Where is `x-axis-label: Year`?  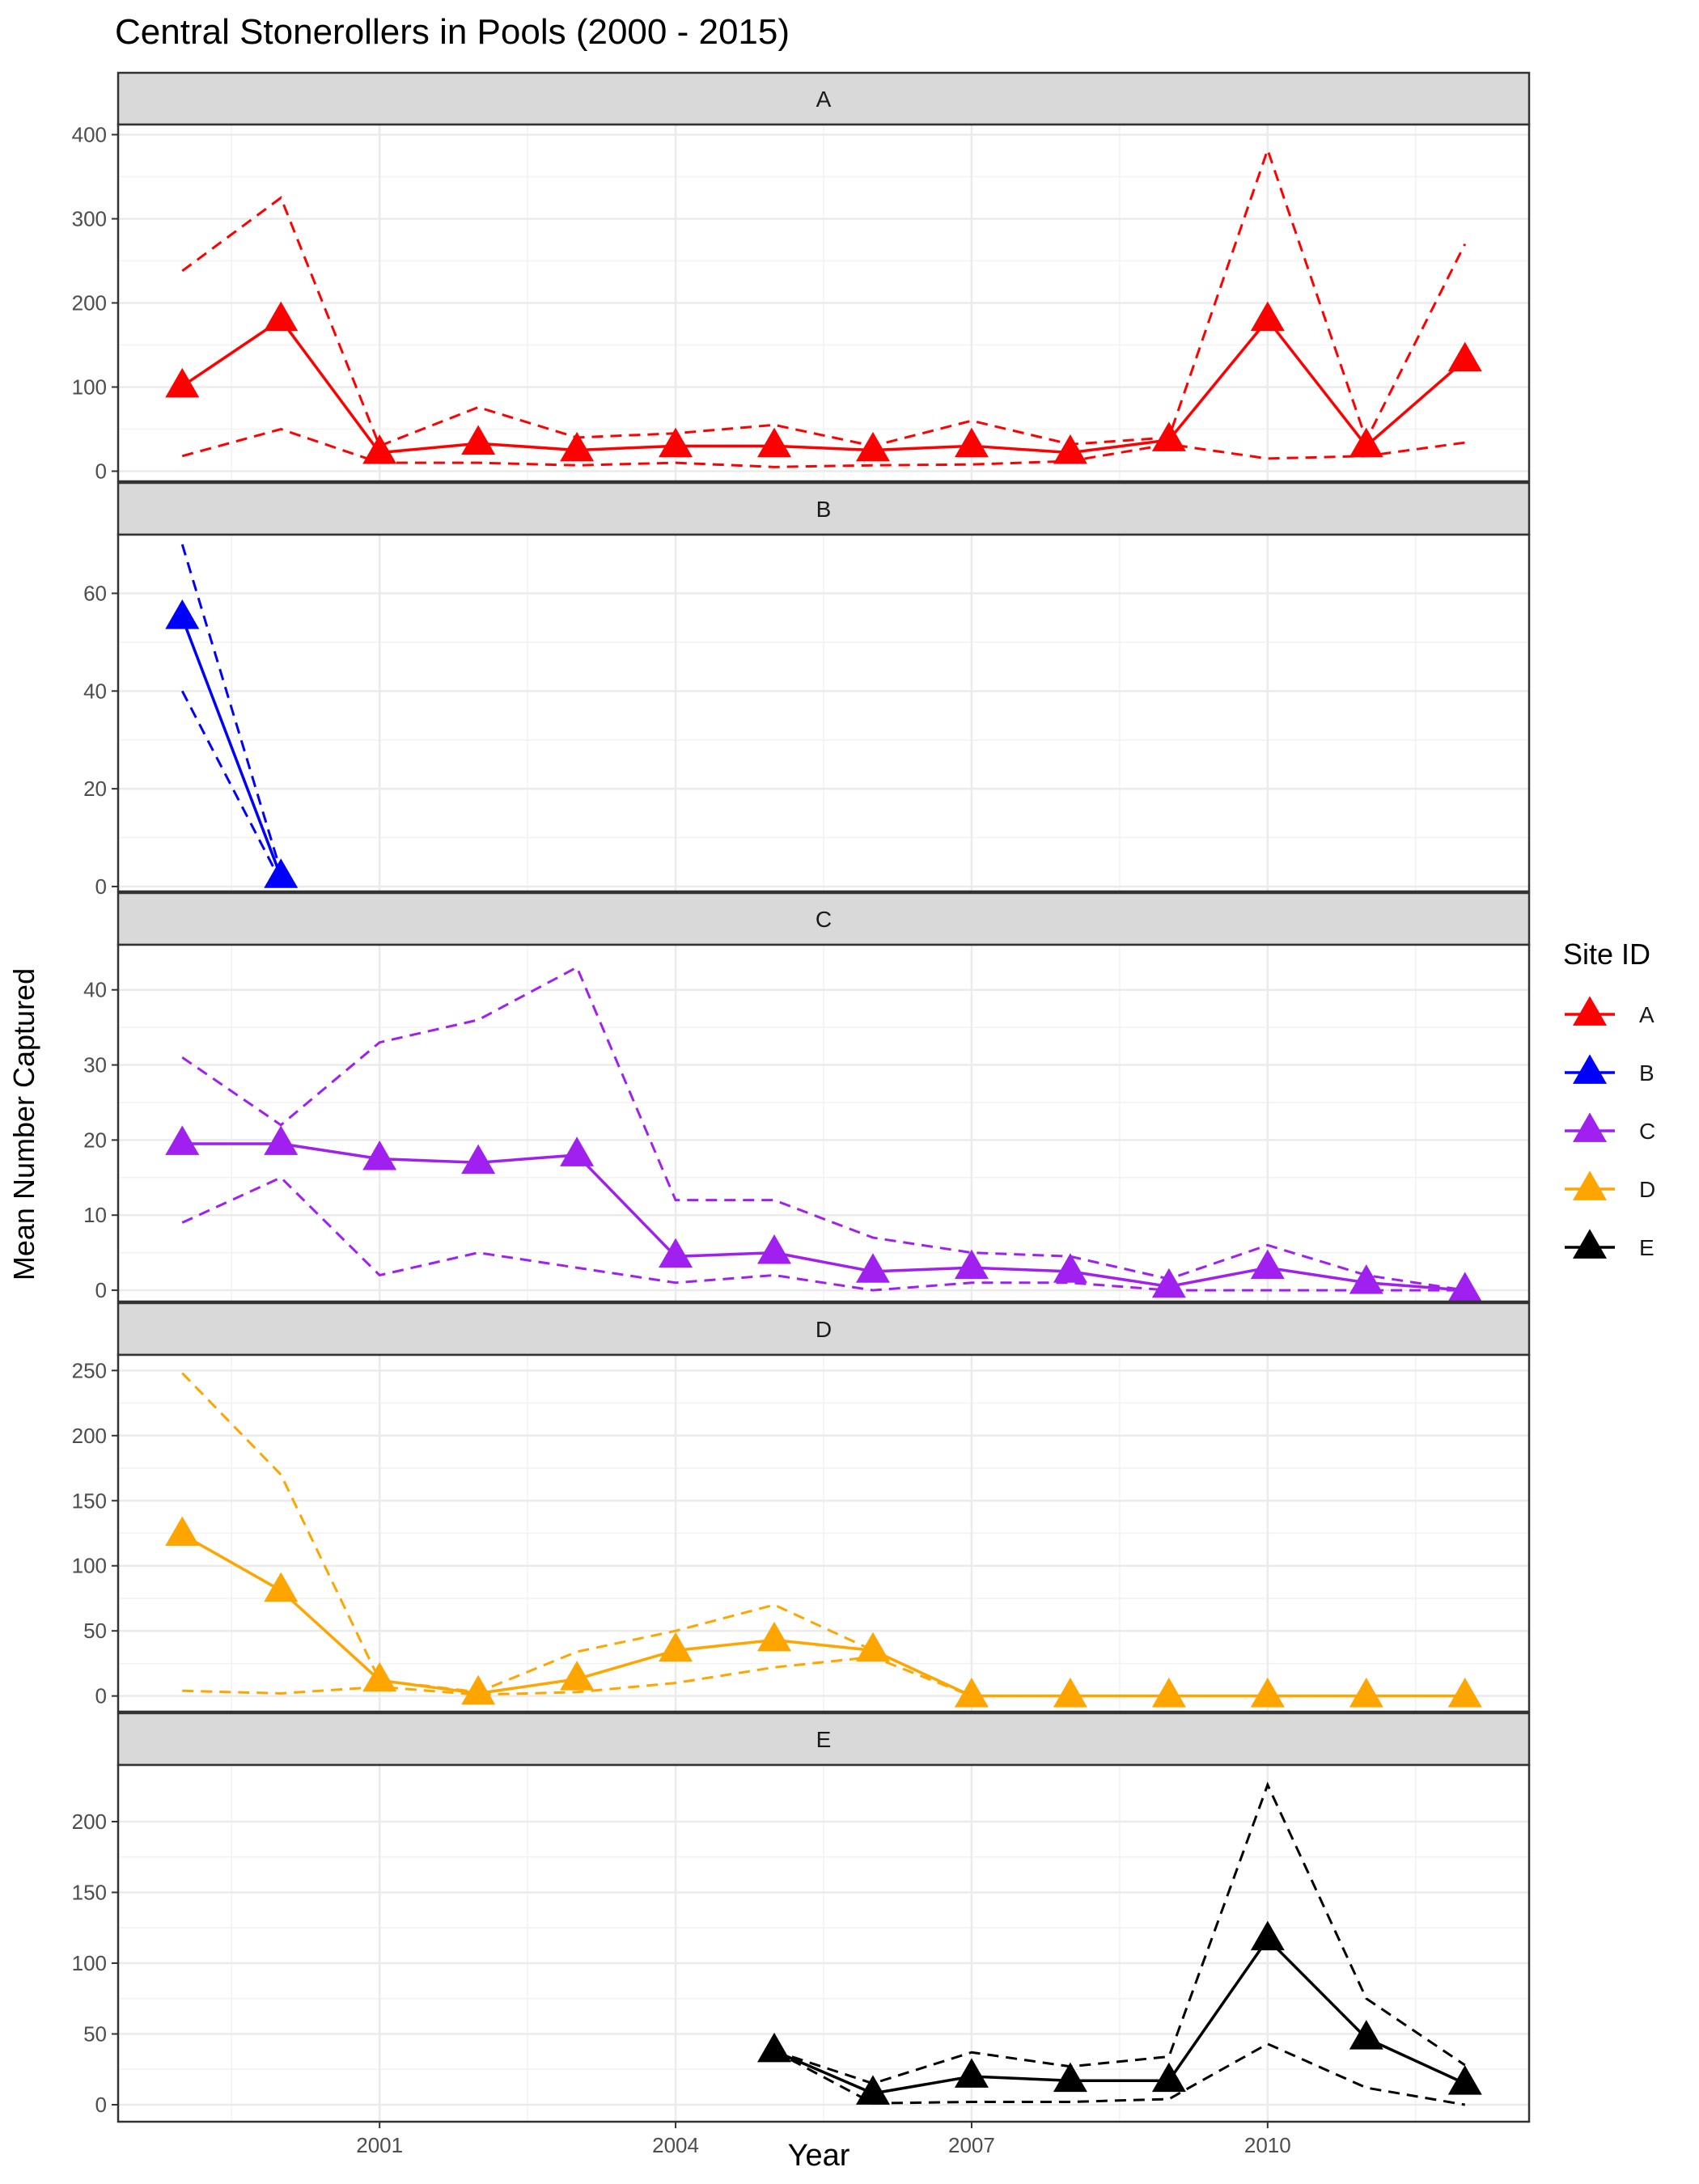
x-axis-label: Year is located at coordinates (819, 2156).